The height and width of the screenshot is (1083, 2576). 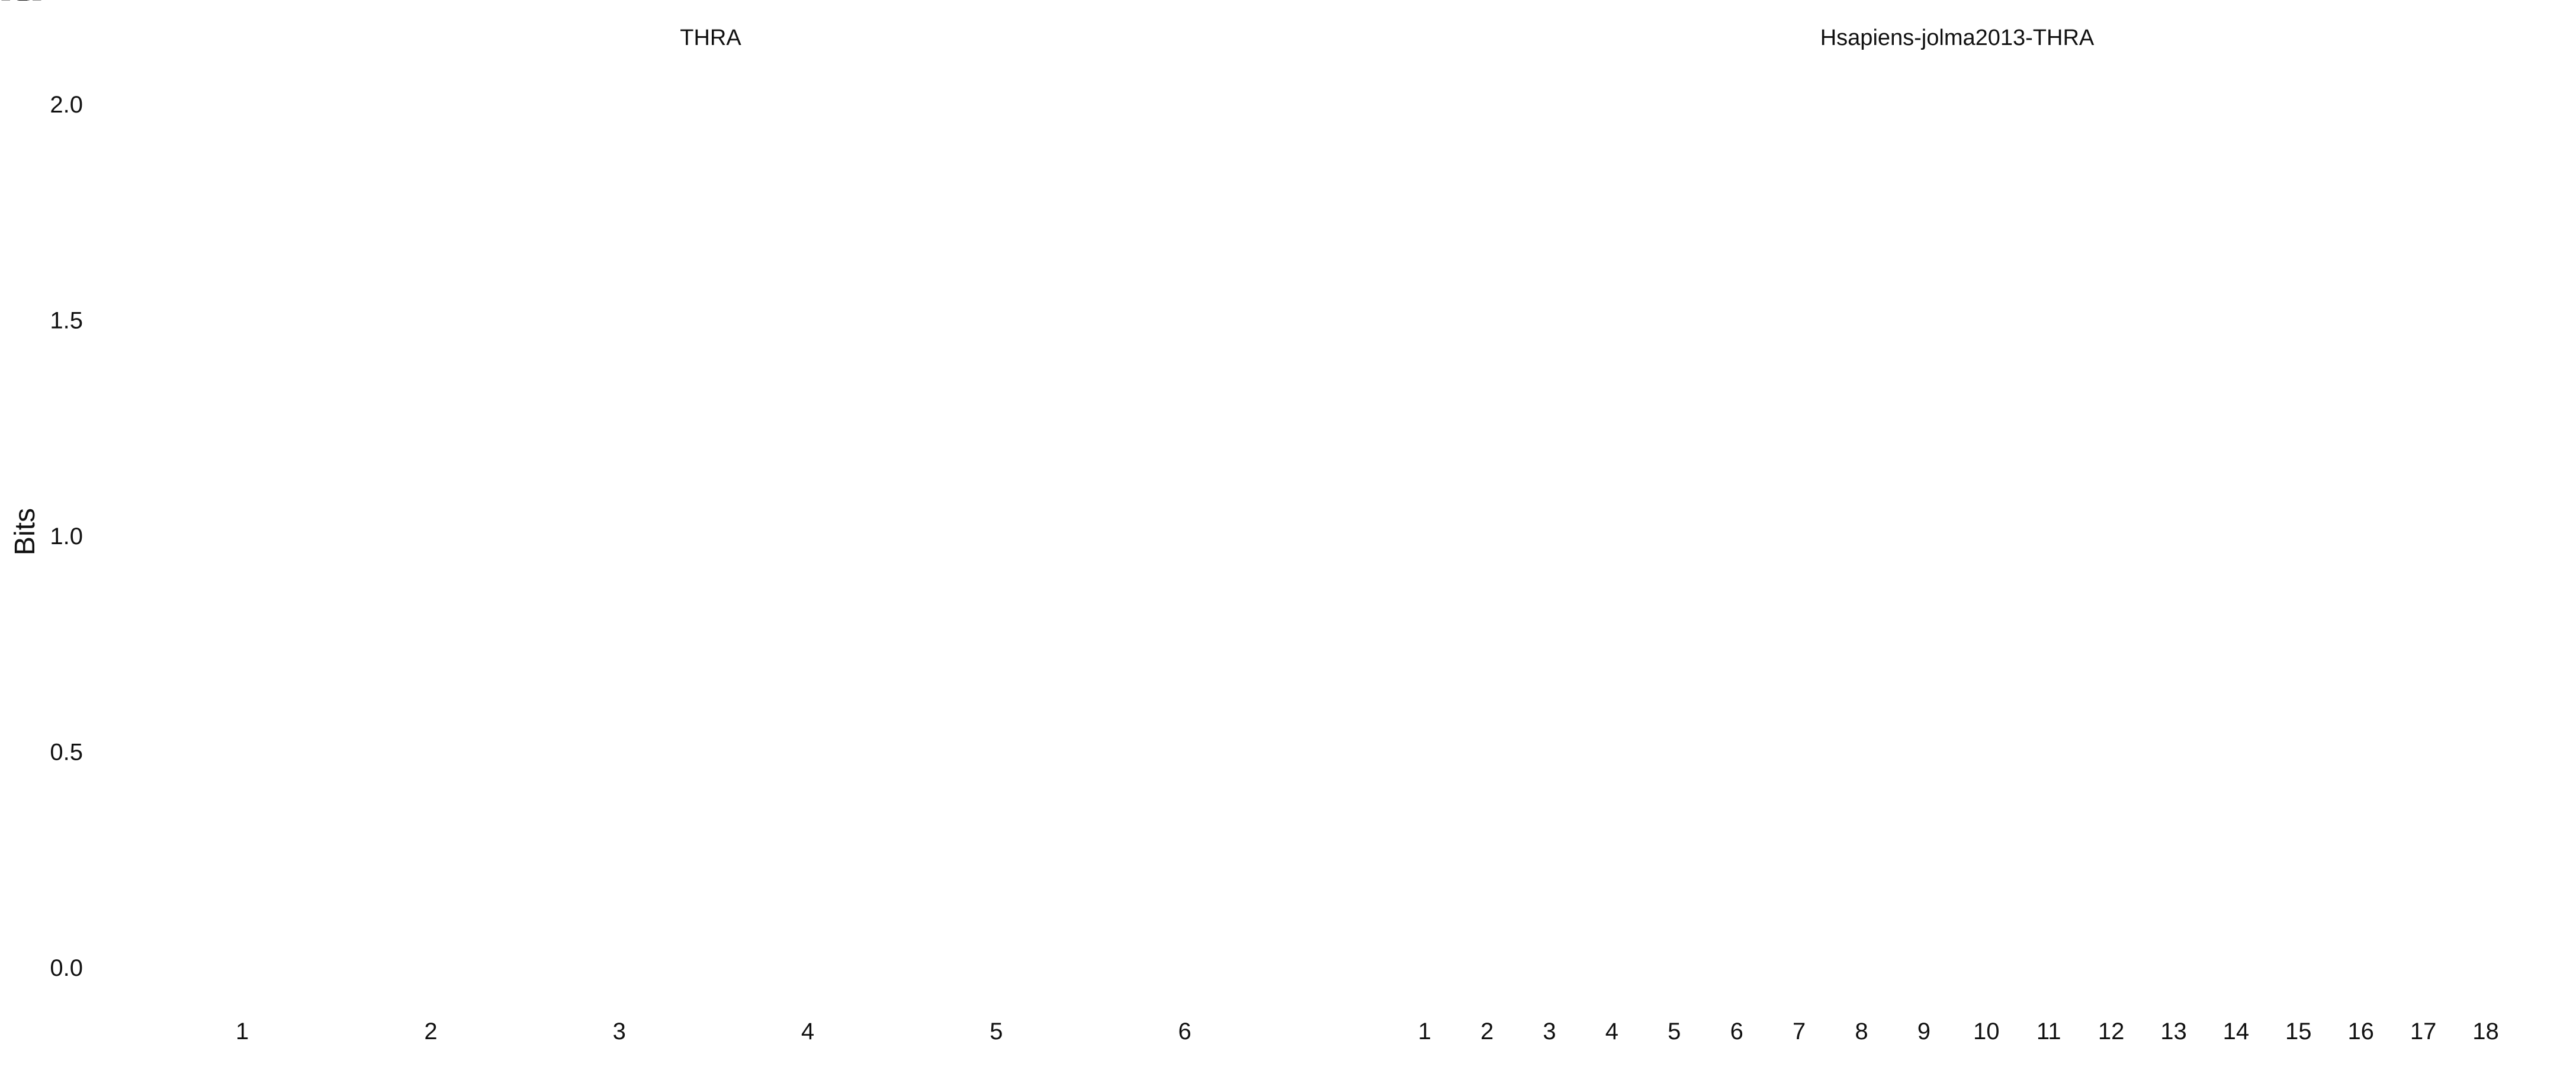 I want to click on logo-column-8: GCT, so click(x=23, y=7).